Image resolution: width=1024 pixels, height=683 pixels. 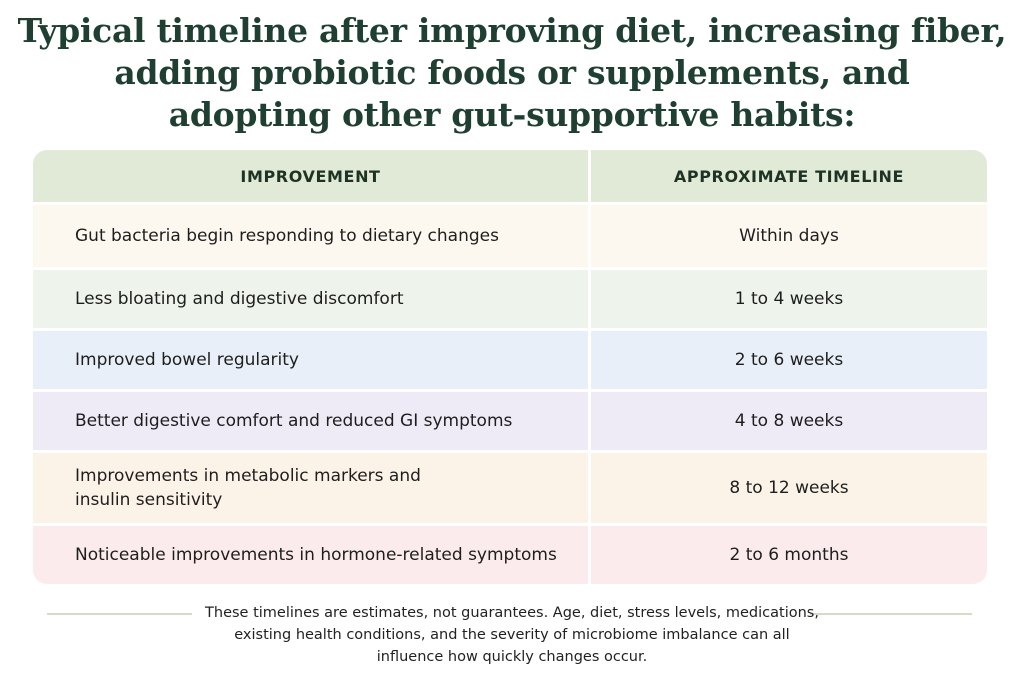 What do you see at coordinates (512, 114) in the screenshot?
I see `title-line: adopting other gut-supportive habits:` at bounding box center [512, 114].